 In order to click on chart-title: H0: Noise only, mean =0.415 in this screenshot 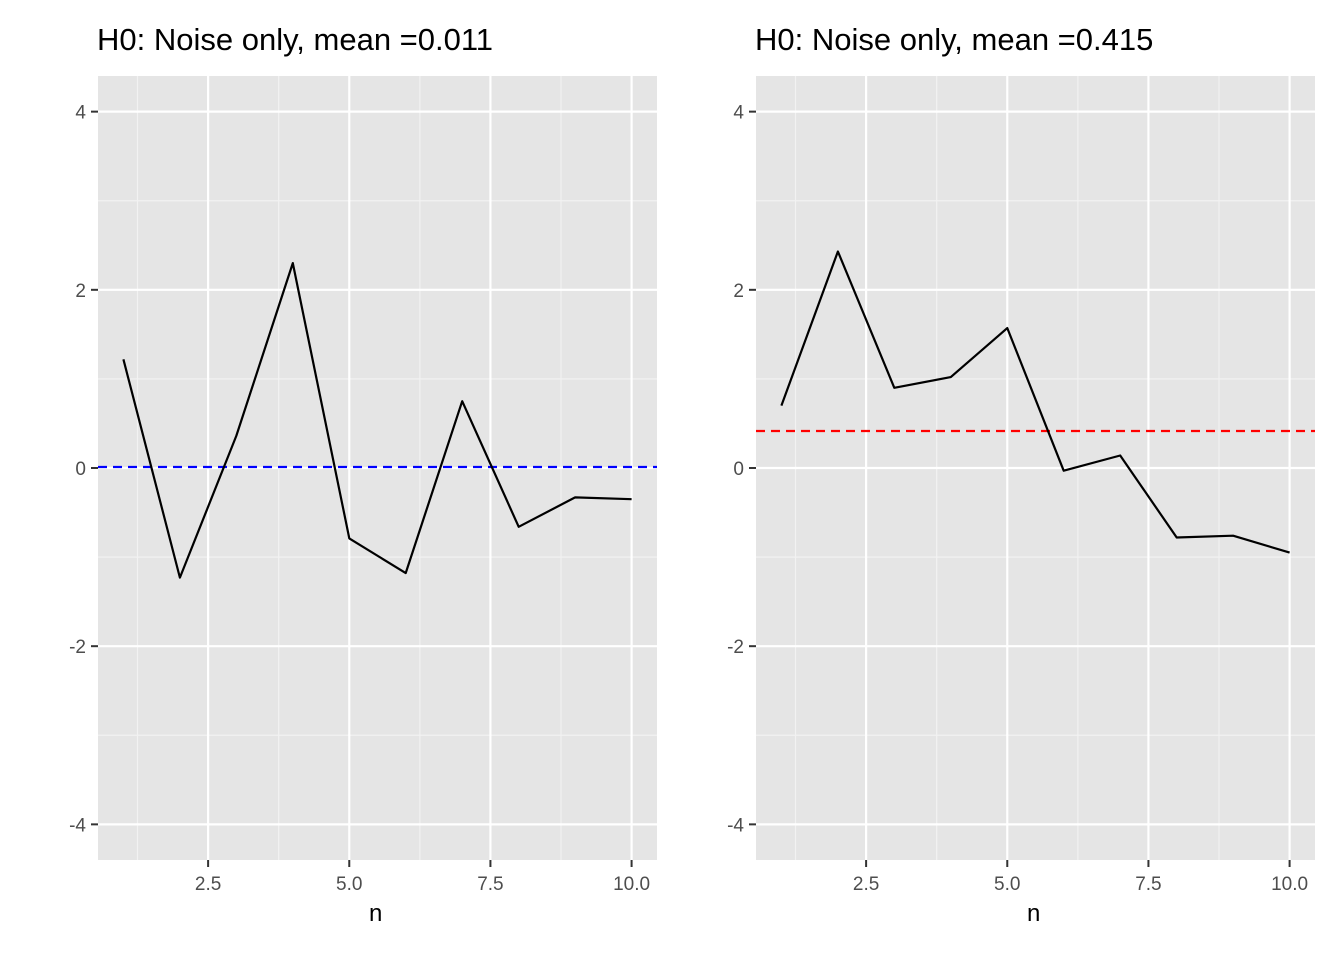, I will do `click(954, 39)`.